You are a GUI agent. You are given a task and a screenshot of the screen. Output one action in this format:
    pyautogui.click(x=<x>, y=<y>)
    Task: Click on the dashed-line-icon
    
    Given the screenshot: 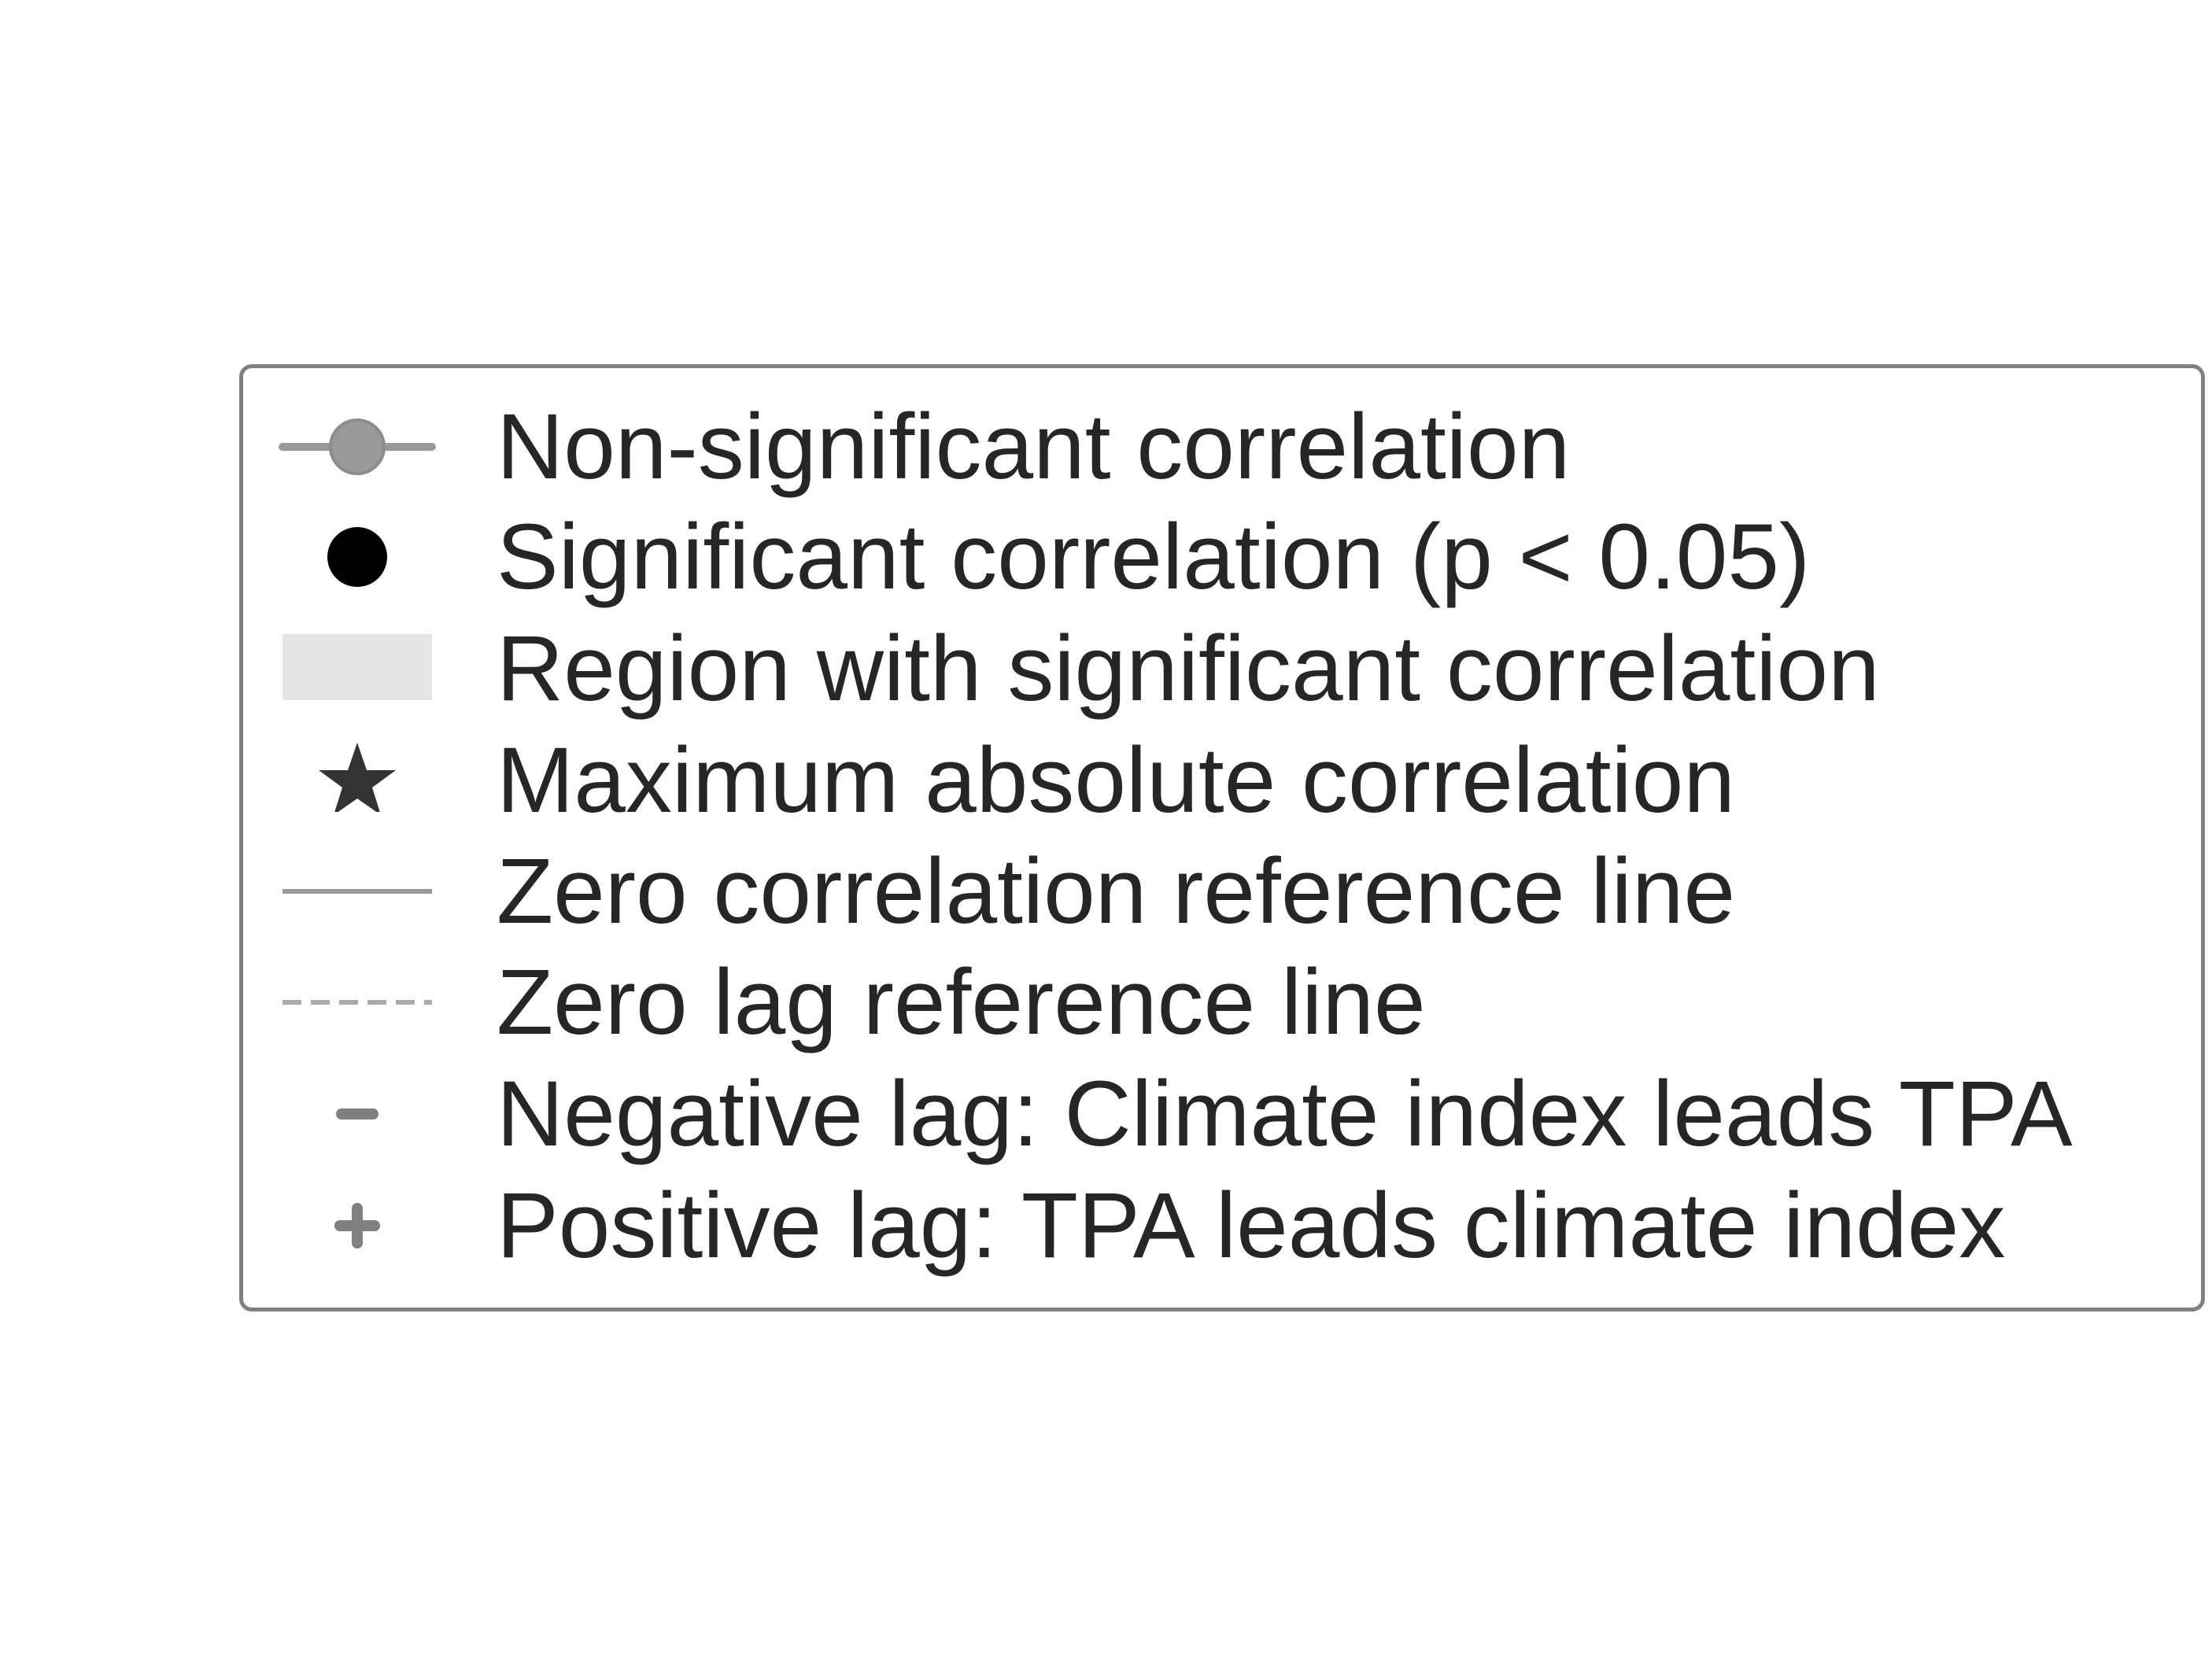 What is the action you would take?
    pyautogui.click(x=357, y=979)
    